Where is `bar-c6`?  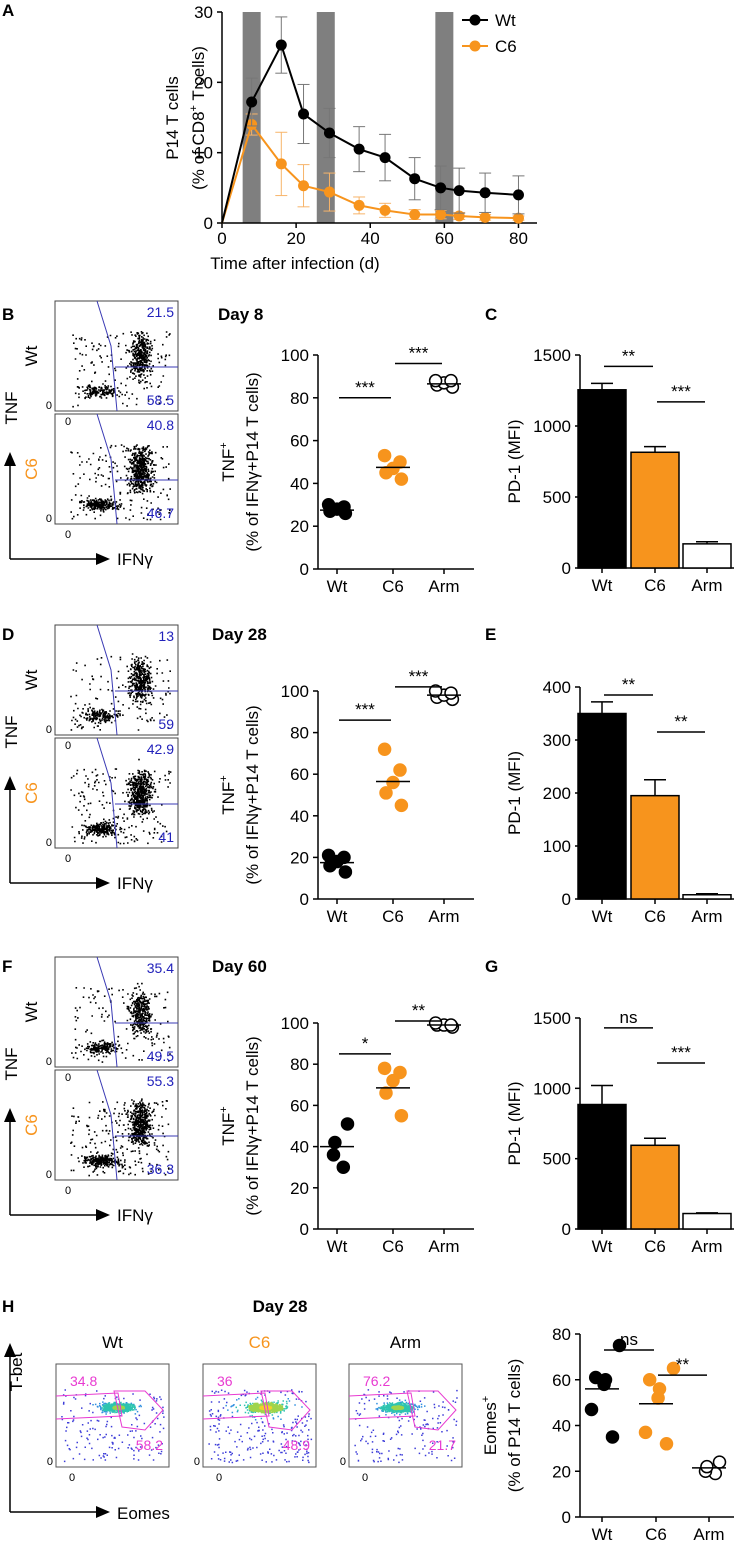 bar-c6 is located at coordinates (655, 1187).